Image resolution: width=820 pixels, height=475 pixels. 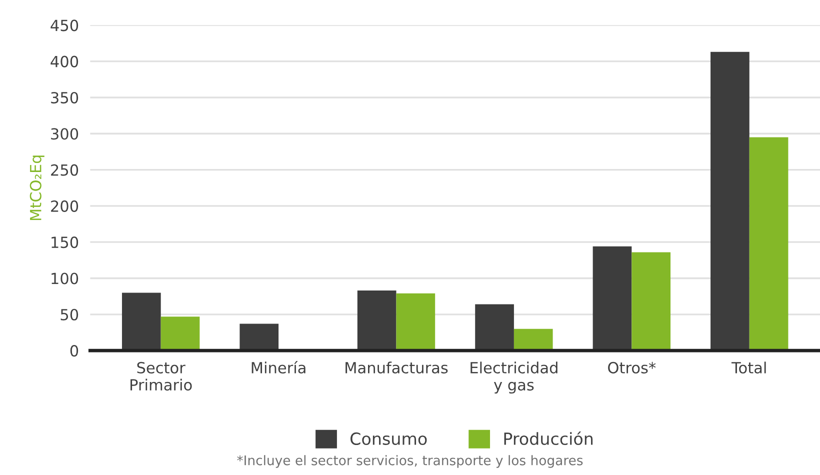 What do you see at coordinates (397, 368) in the screenshot?
I see `x-tick-label: Manufacturas` at bounding box center [397, 368].